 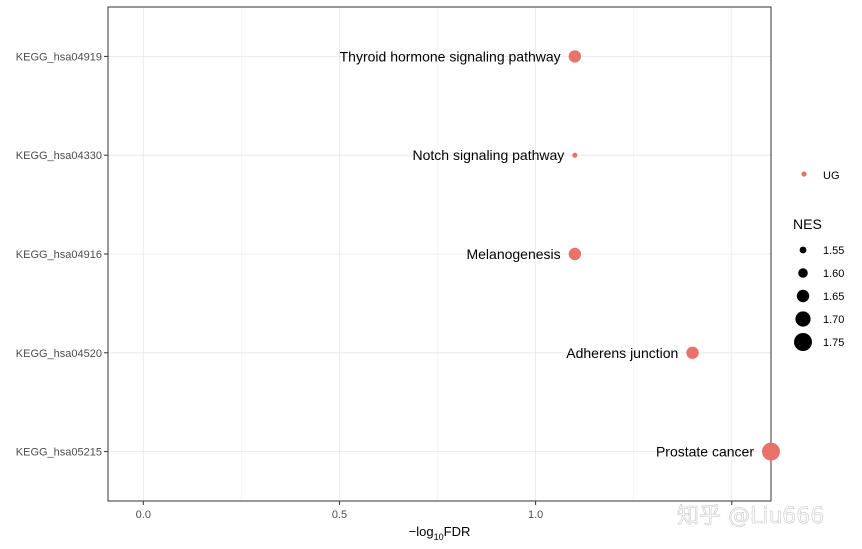 I want to click on legend-size-label: 1.55, so click(x=833, y=251).